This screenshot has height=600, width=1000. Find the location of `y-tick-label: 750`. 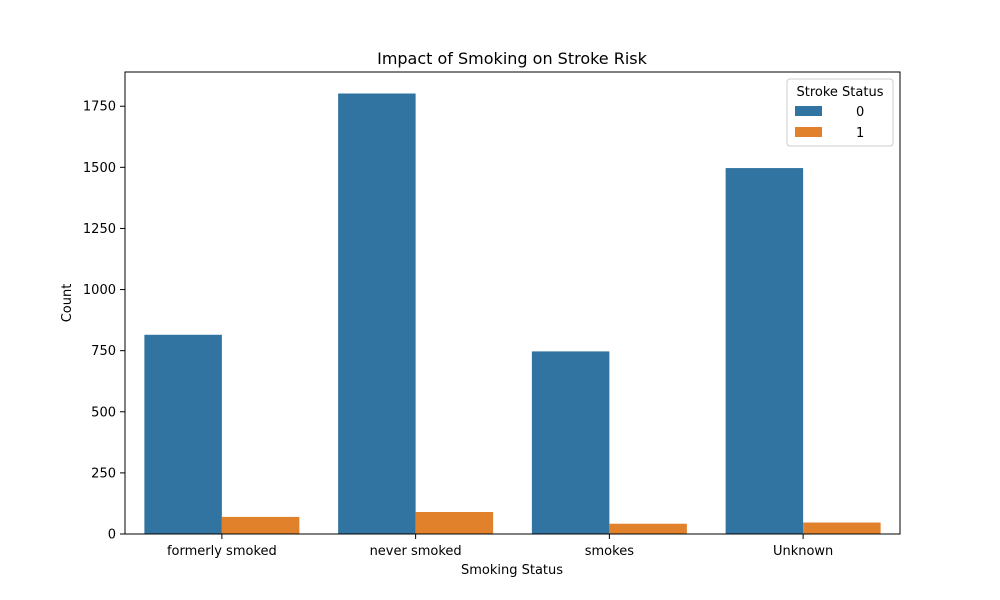

y-tick-label: 750 is located at coordinates (103, 351).